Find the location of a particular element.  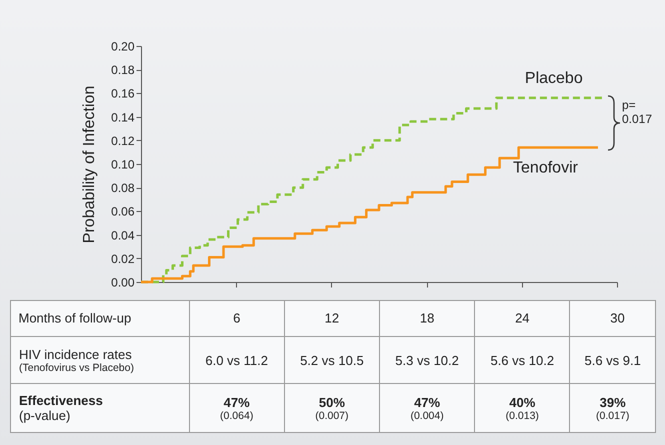

x-tick-label: 24 is located at coordinates (522, 318).